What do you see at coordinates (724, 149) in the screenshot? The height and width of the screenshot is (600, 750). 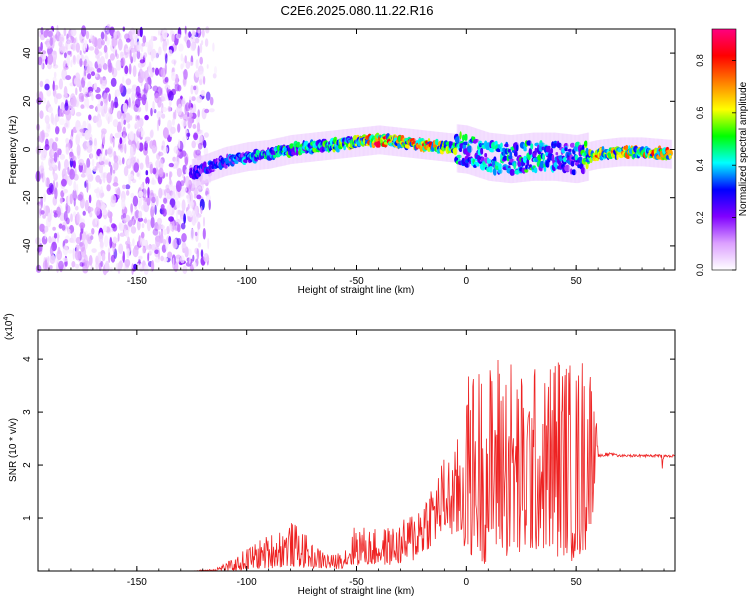 I see `colorbar-frame` at bounding box center [724, 149].